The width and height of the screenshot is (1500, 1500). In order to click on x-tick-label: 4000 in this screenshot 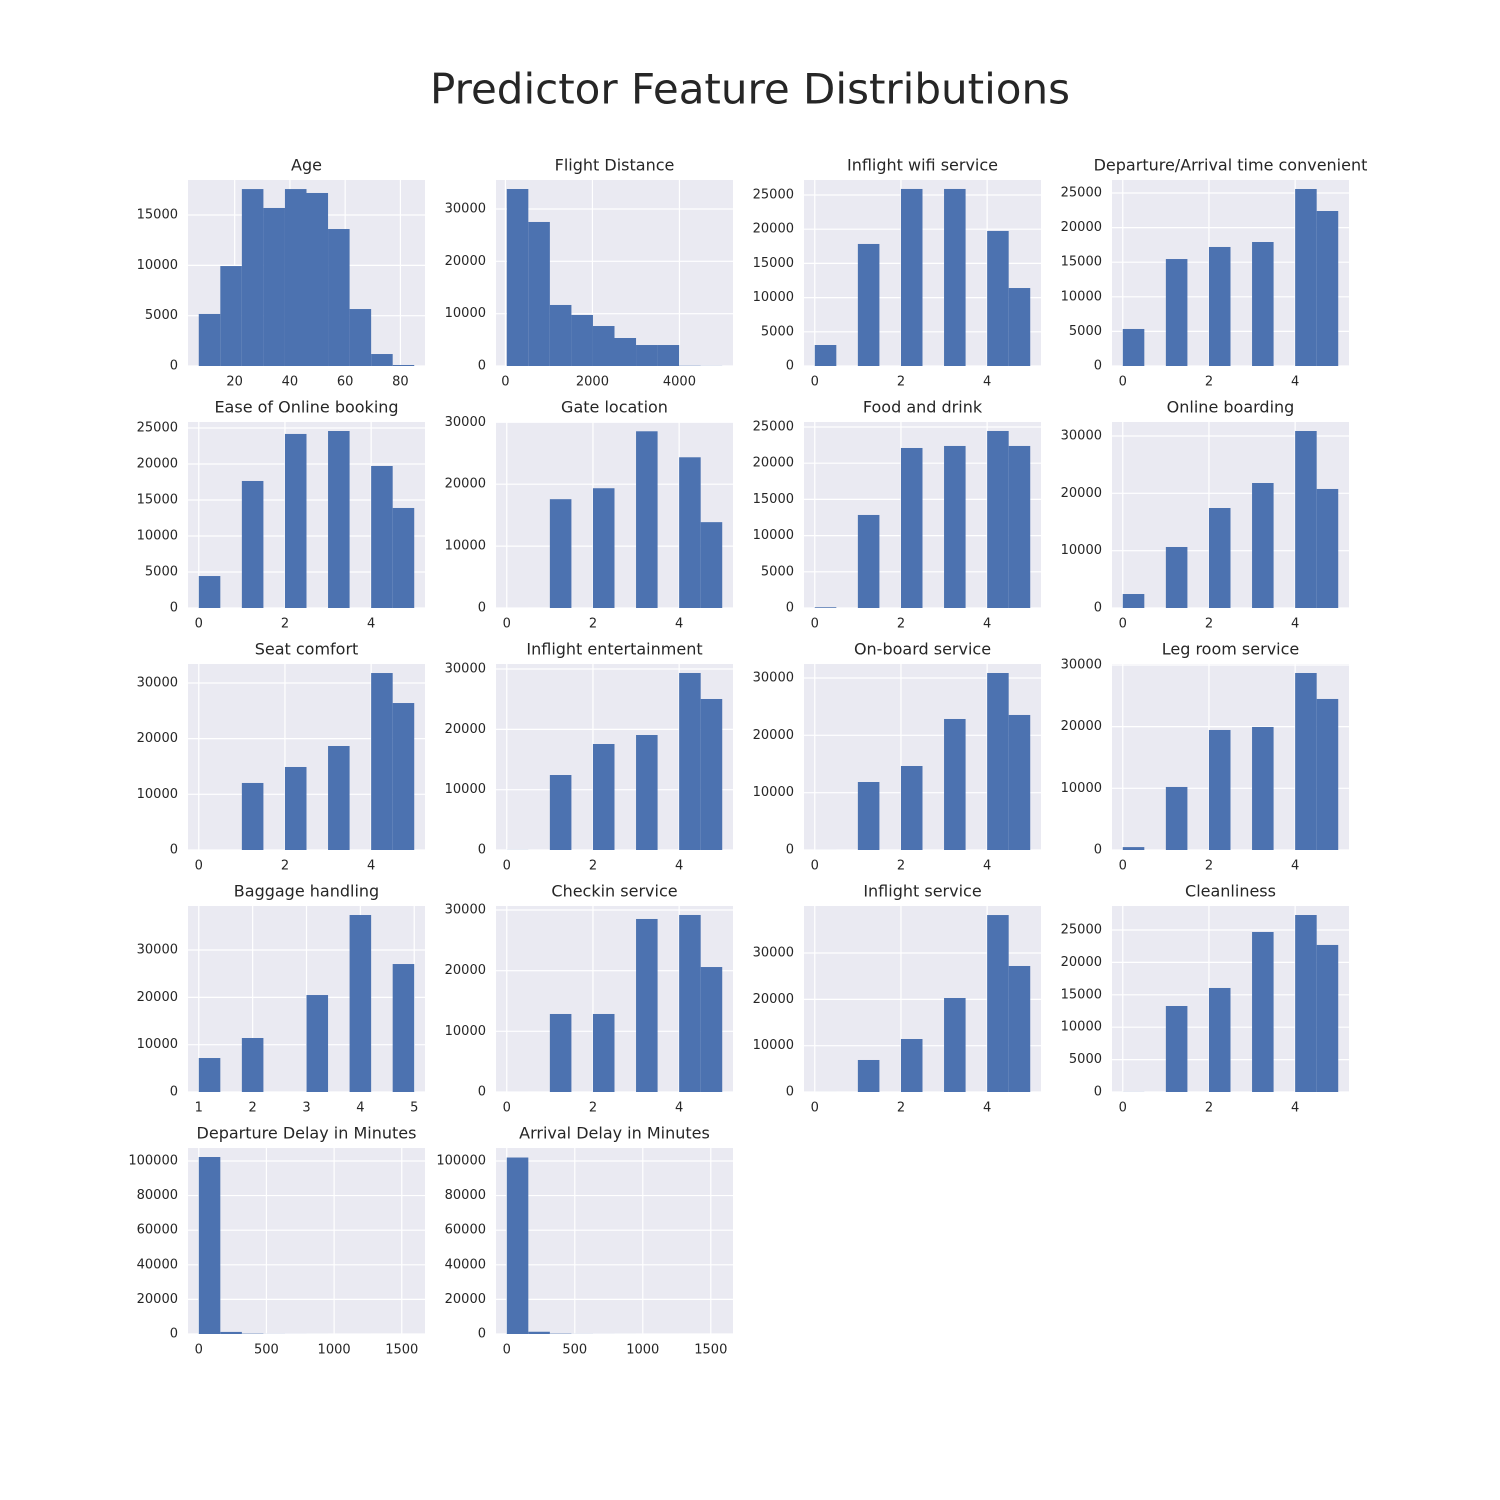, I will do `click(679, 382)`.